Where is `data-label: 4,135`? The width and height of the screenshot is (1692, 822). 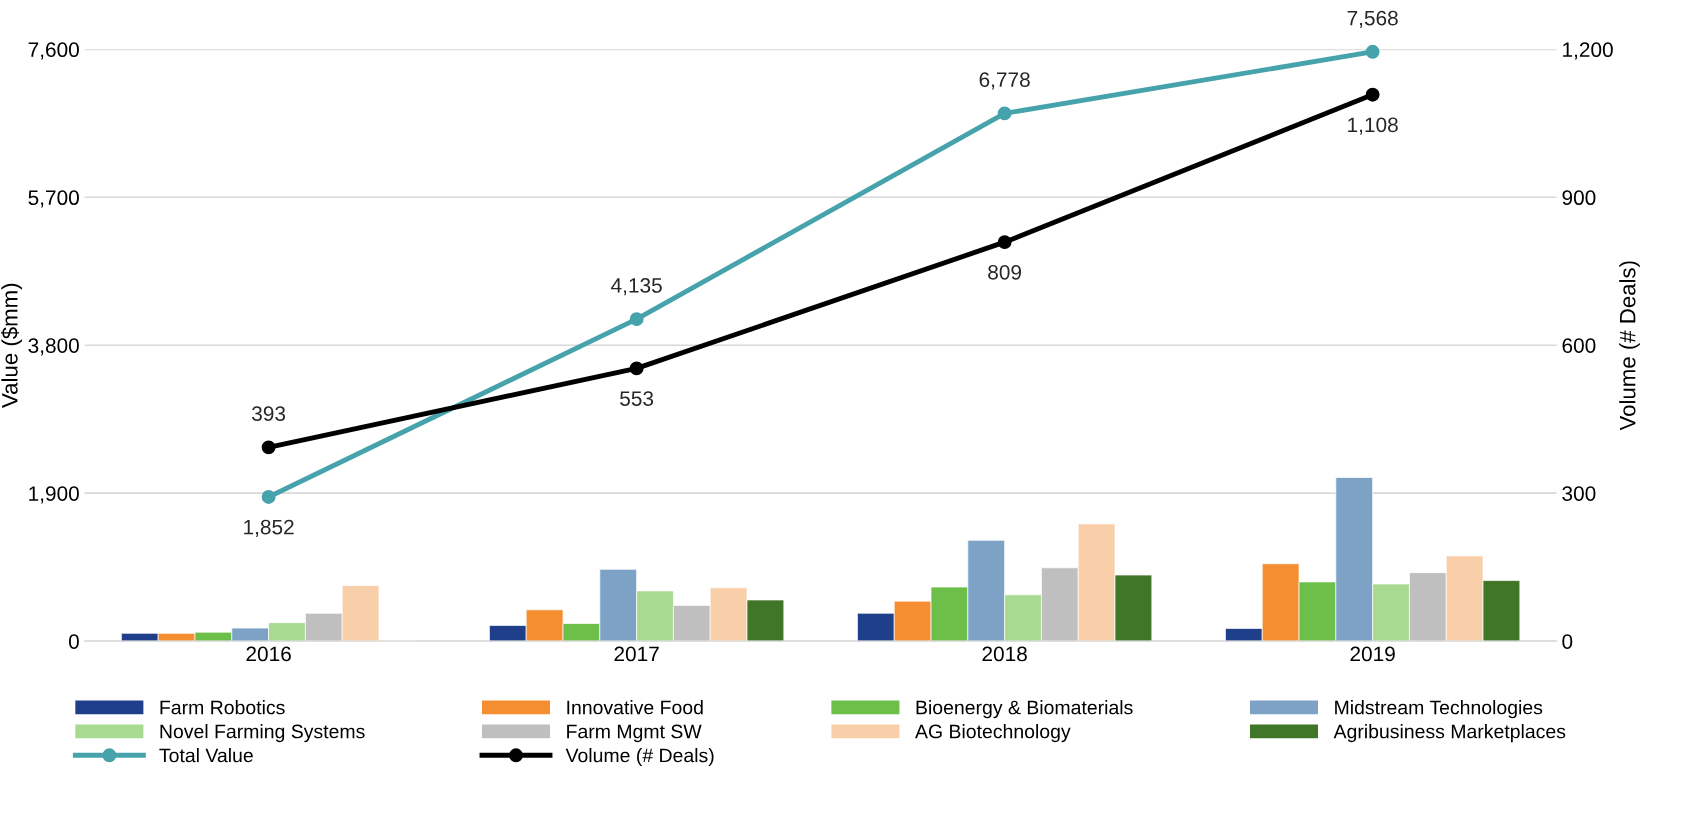
data-label: 4,135 is located at coordinates (636, 287).